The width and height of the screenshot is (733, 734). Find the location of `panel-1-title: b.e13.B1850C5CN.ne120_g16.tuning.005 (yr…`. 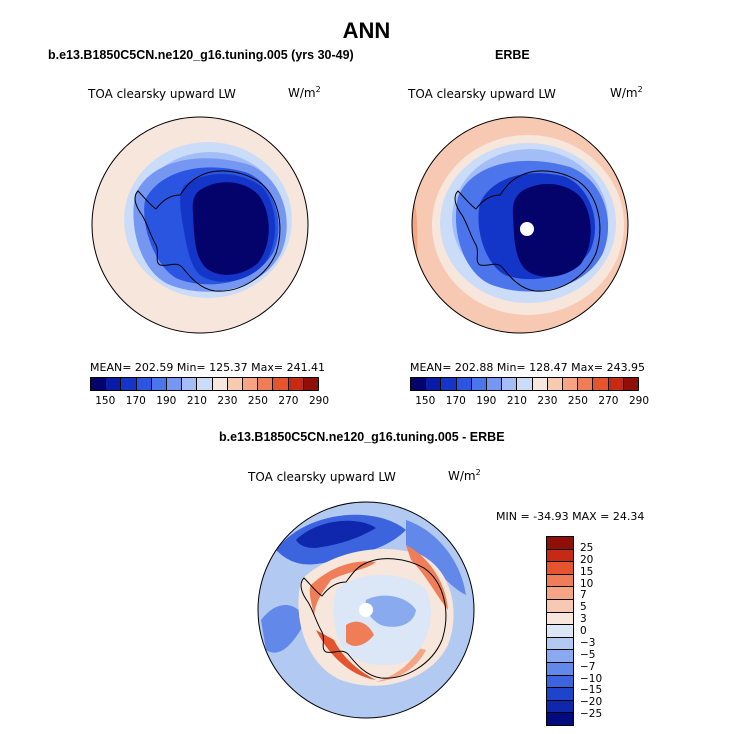

panel-1-title: b.e13.B1850C5CN.ne120_g16.tuning.005 (yr… is located at coordinates (201, 55).